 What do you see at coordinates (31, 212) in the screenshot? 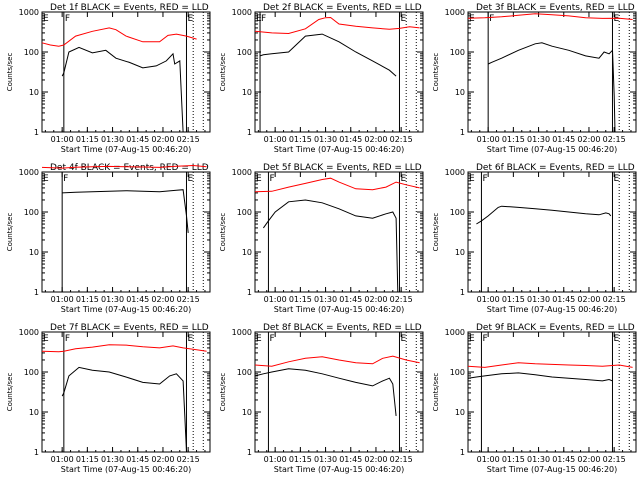
I see `panel-4-ytick-label: 100` at bounding box center [31, 212].